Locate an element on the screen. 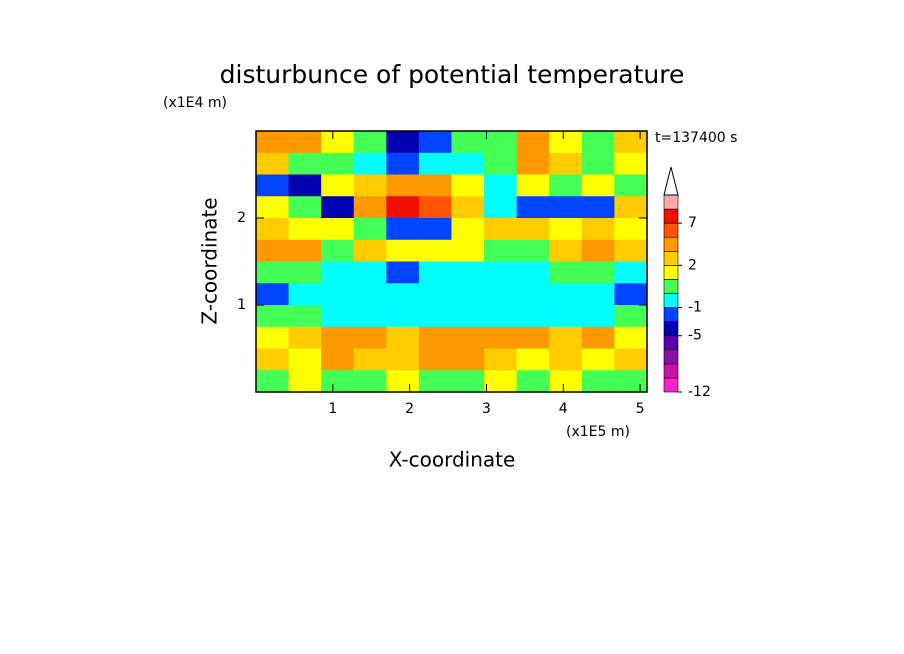 This screenshot has height=654, width=904. x-tick-label: 5 is located at coordinates (640, 409).